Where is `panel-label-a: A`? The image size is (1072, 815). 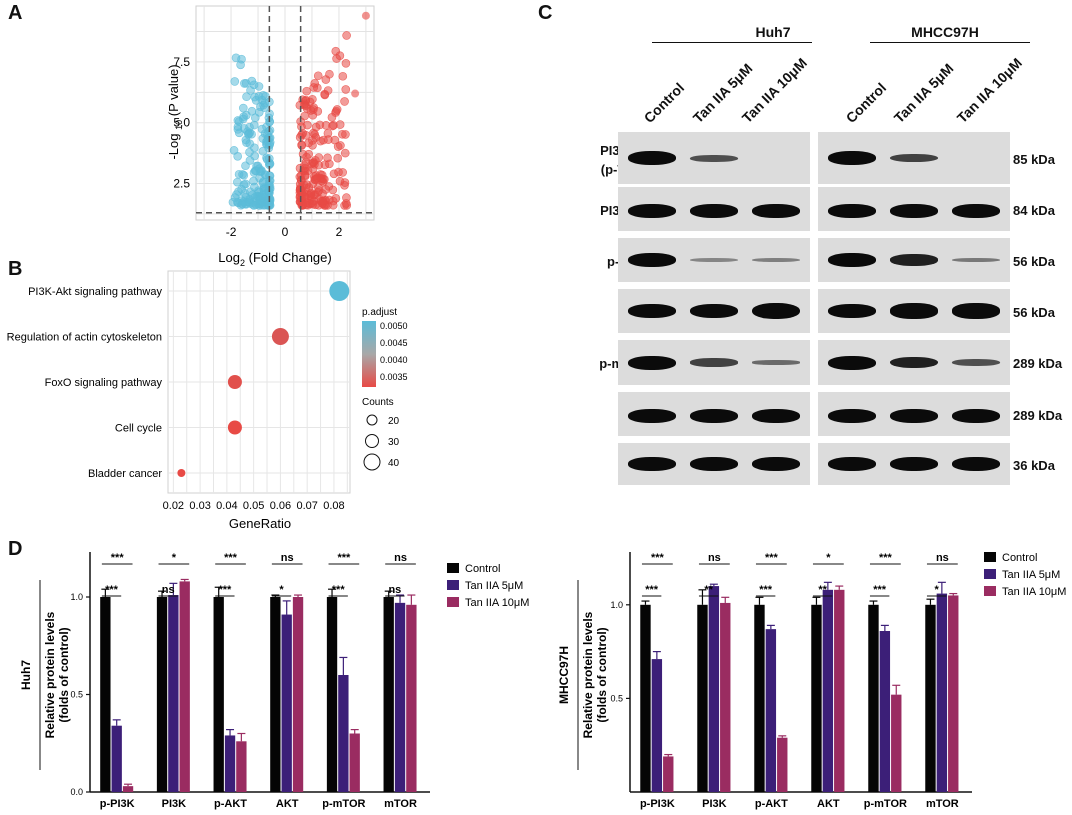 panel-label-a: A is located at coordinates (15, 13).